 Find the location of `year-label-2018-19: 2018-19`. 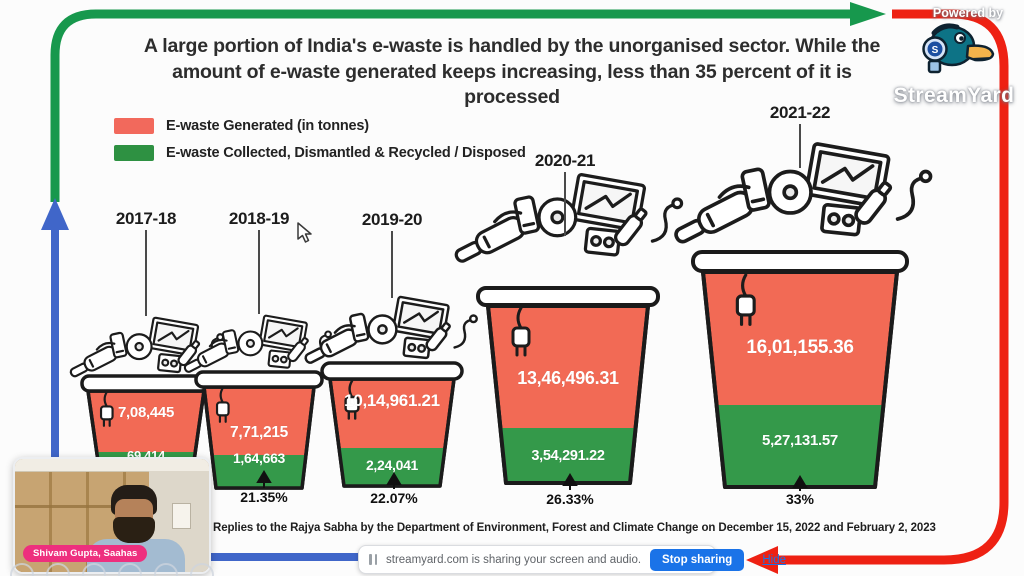

year-label-2018-19: 2018-19 is located at coordinates (259, 218).